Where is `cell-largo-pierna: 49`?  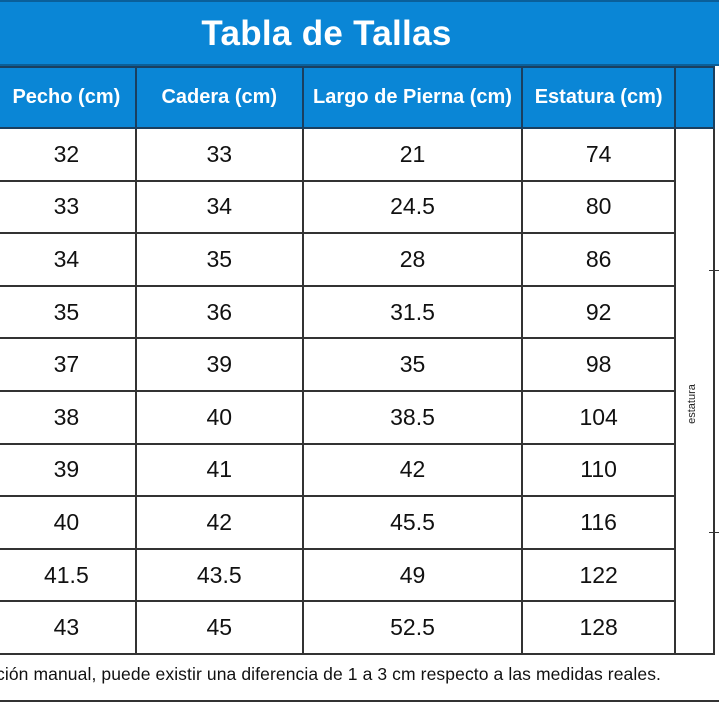
cell-largo-pierna: 49 is located at coordinates (412, 575).